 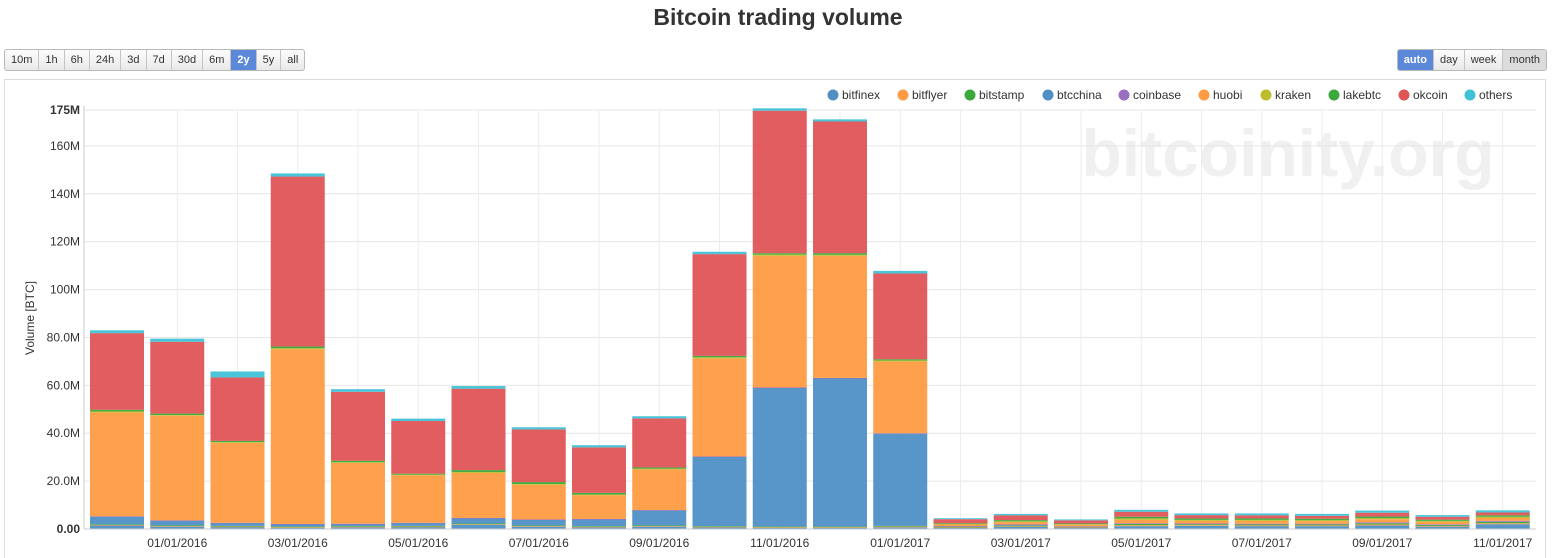 What do you see at coordinates (1287, 153) in the screenshot?
I see `watermark: bitcoinity.org` at bounding box center [1287, 153].